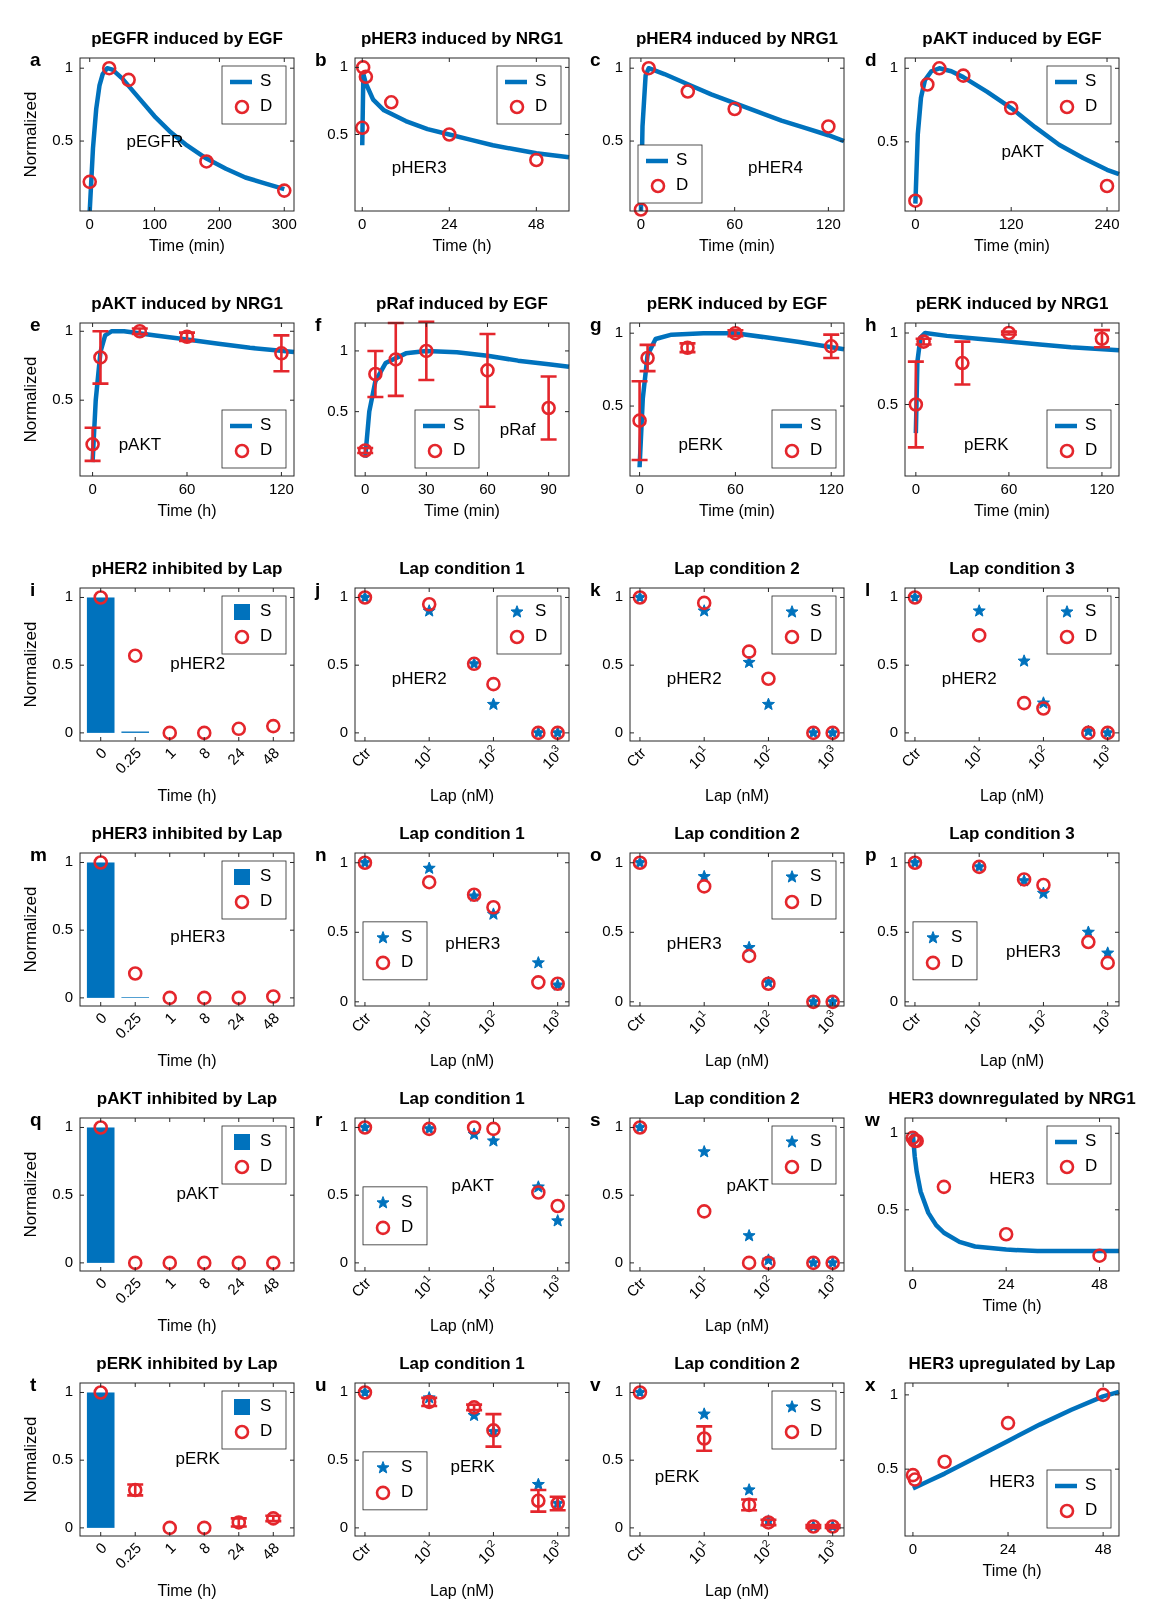  Describe the element at coordinates (317, 589) in the screenshot. I see `text: j` at that location.